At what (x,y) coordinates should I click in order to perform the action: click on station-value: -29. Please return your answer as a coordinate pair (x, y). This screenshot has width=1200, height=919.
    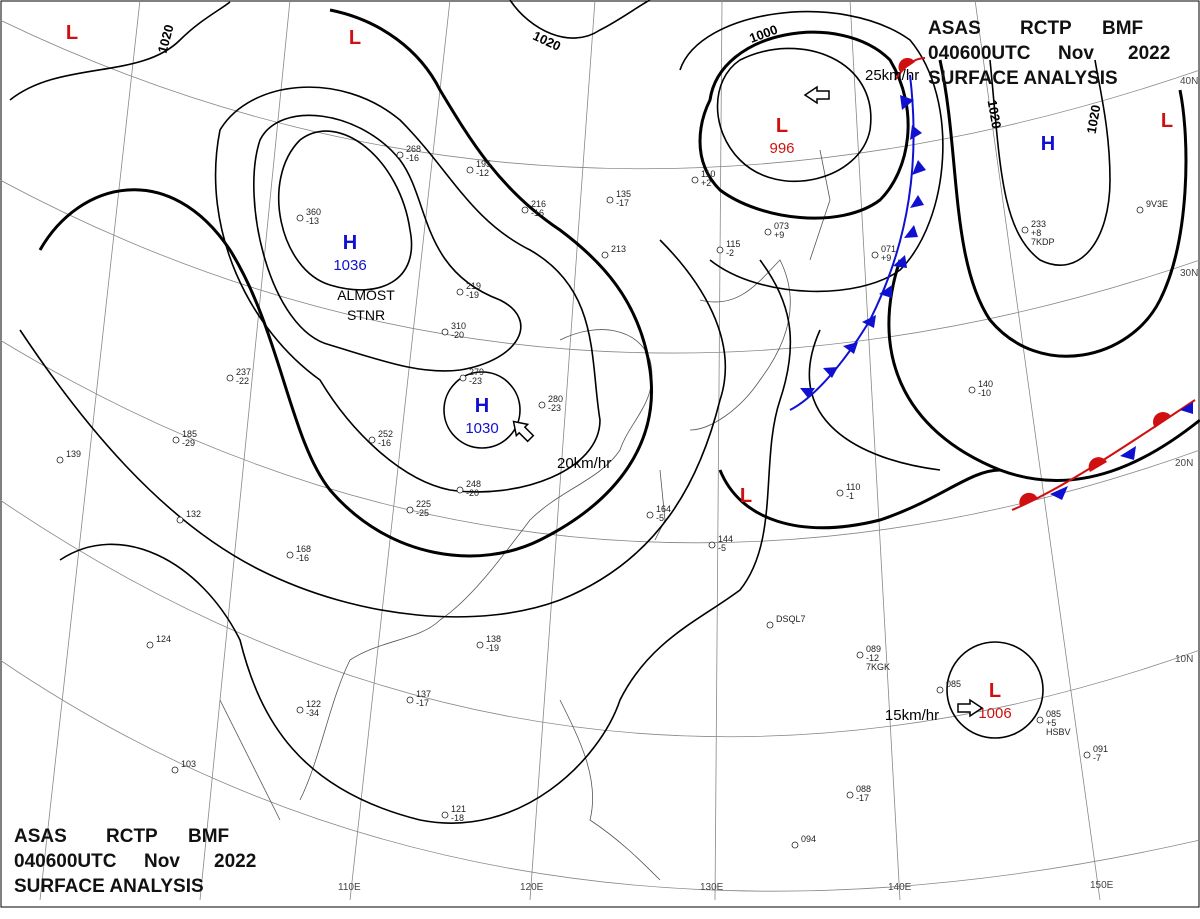
    Looking at the image, I should click on (188, 443).